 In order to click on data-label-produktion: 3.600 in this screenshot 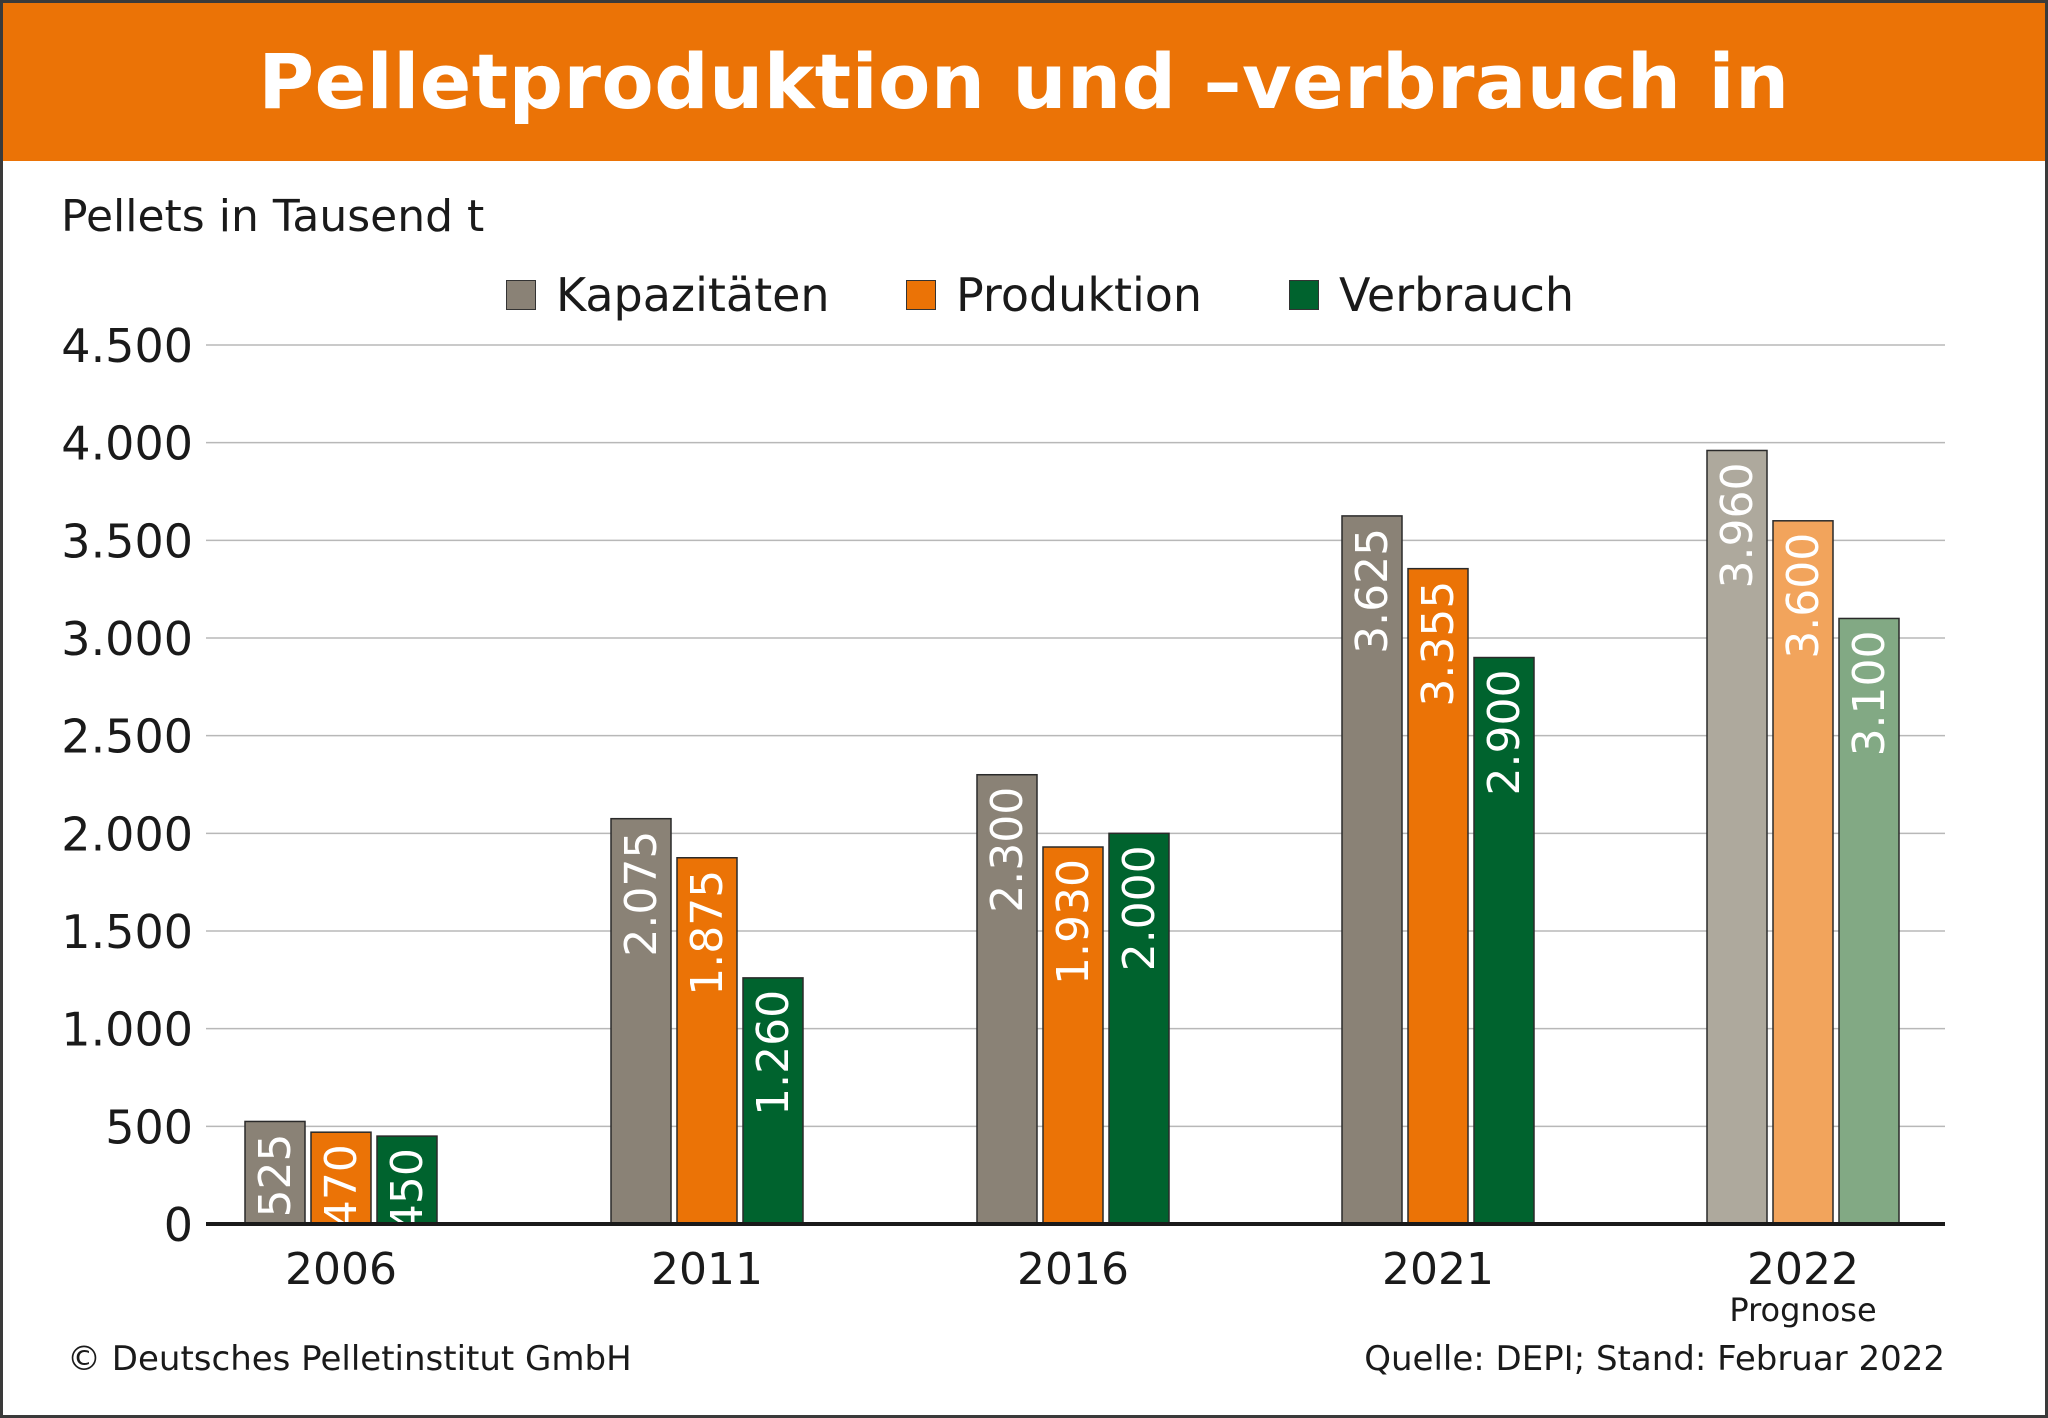, I will do `click(1803, 596)`.